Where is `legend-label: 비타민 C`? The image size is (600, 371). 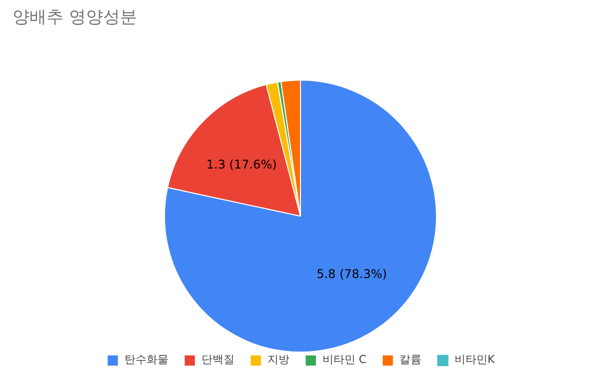 legend-label: 비타민 C is located at coordinates (344, 359).